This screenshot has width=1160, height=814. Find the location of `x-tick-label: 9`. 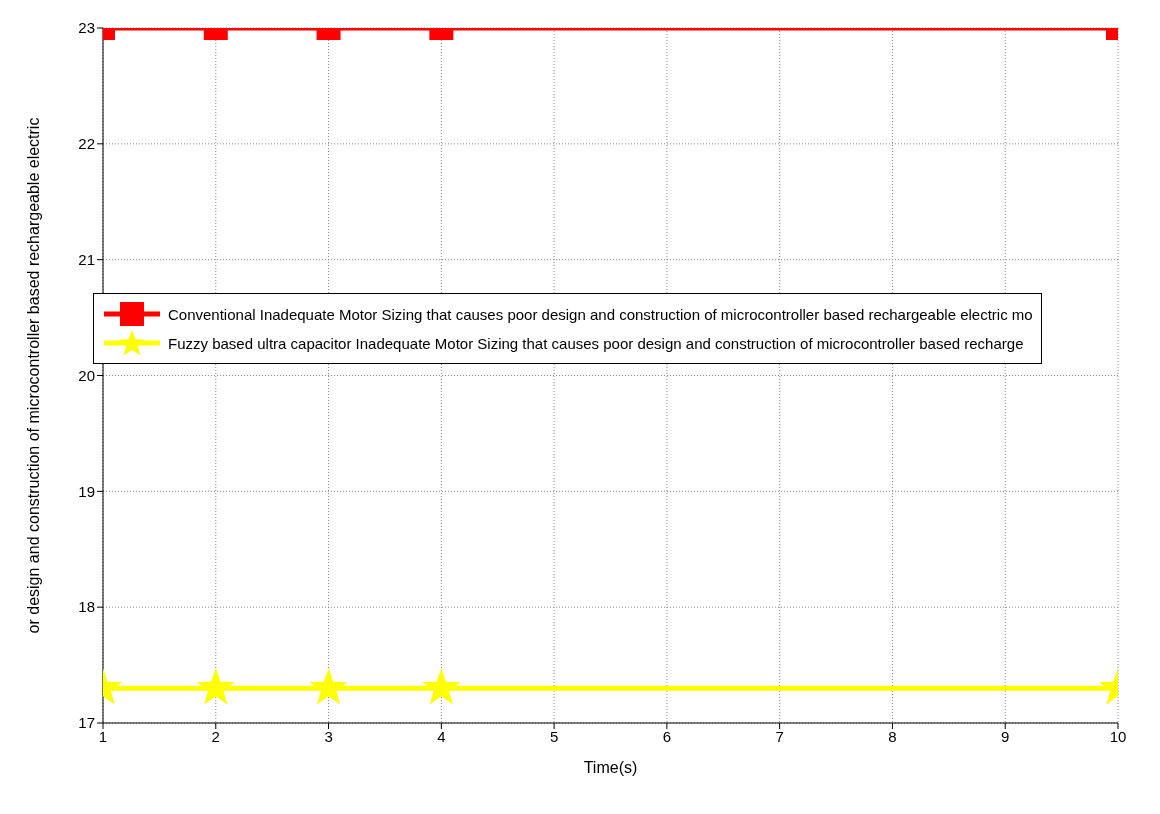

x-tick-label: 9 is located at coordinates (1005, 736).